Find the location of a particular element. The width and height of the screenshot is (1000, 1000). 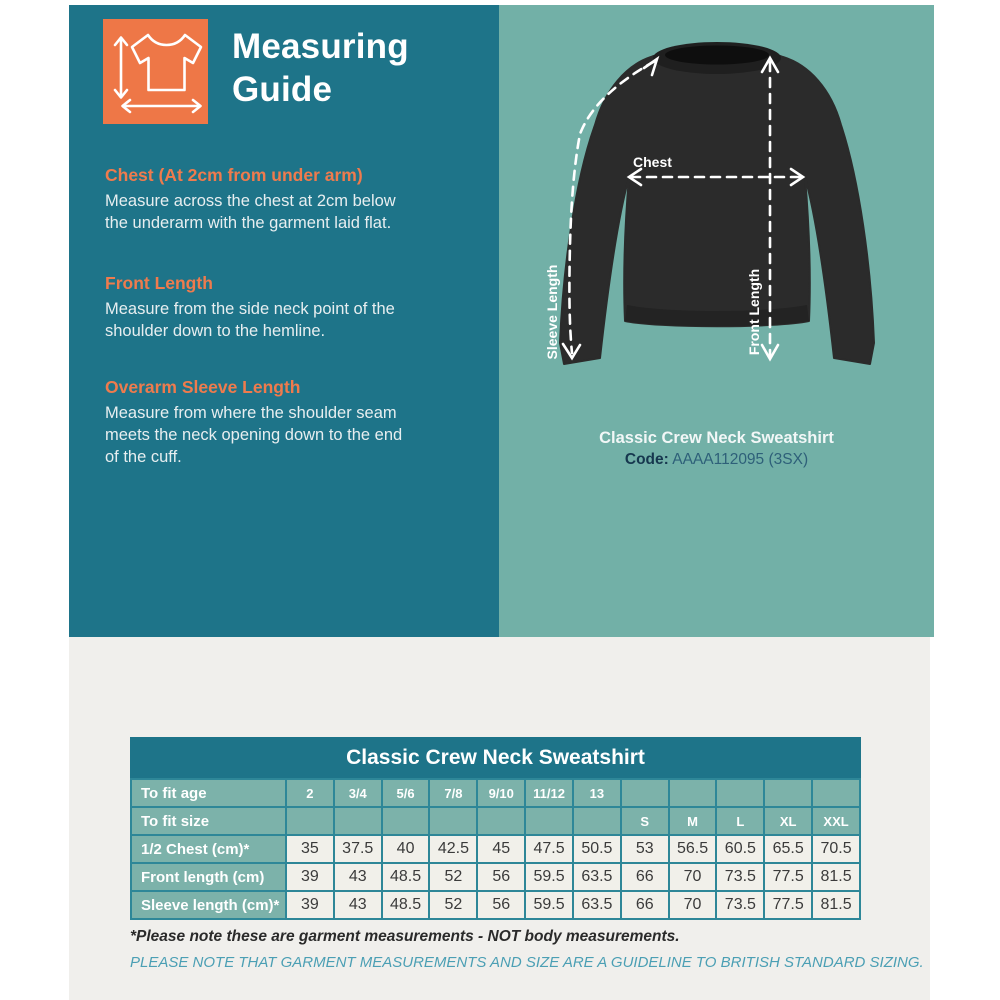

product-code-value: AAAA112095 (3SX) is located at coordinates (740, 459).